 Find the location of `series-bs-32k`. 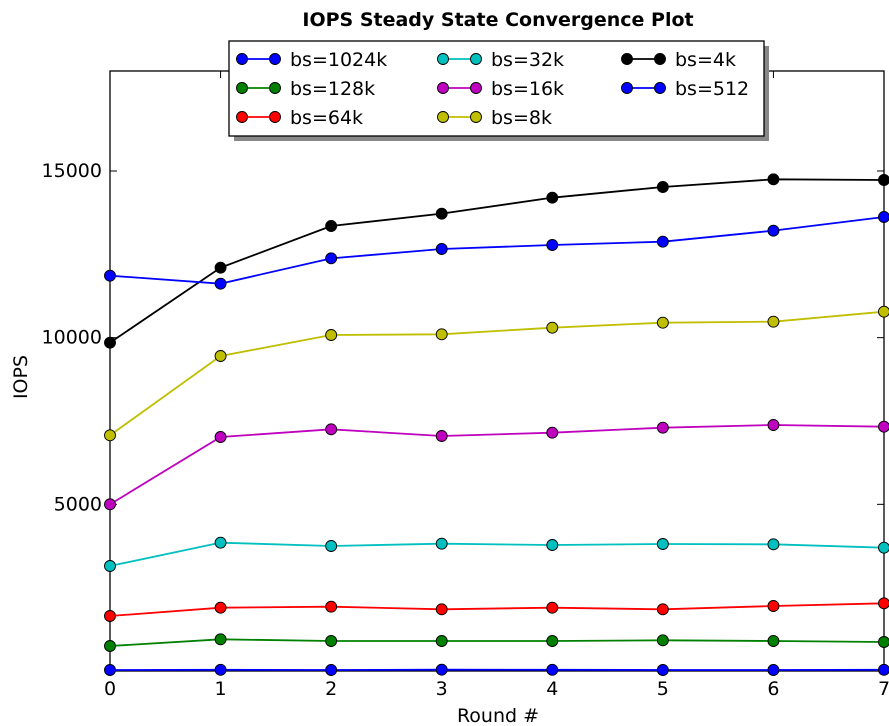

series-bs-32k is located at coordinates (496, 554).